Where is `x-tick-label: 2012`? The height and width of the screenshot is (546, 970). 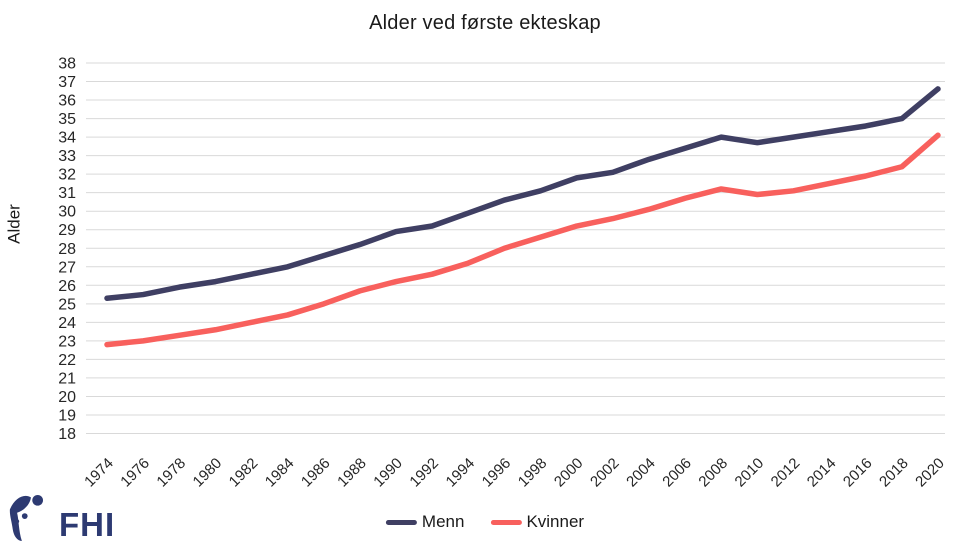 x-tick-label: 2012 is located at coordinates (786, 473).